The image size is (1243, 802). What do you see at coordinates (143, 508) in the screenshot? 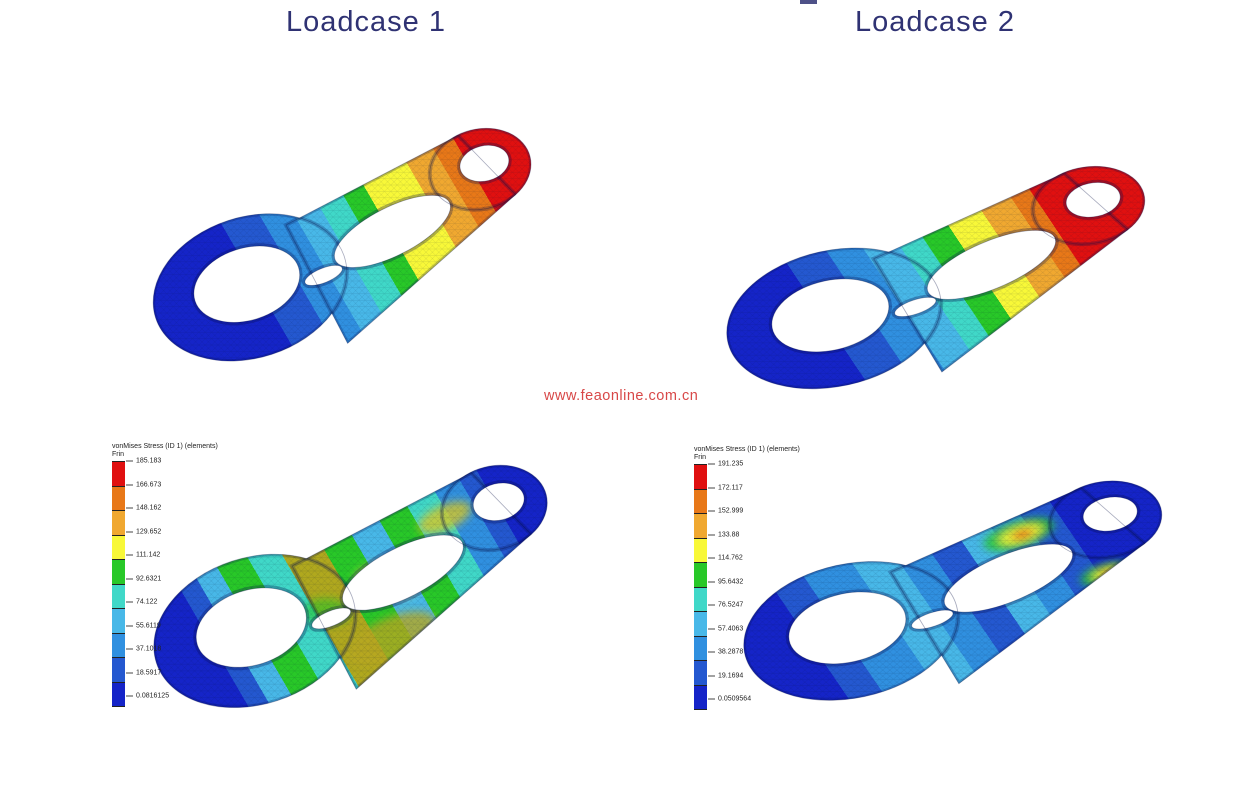
I see `legend-tick: 148.162` at bounding box center [143, 508].